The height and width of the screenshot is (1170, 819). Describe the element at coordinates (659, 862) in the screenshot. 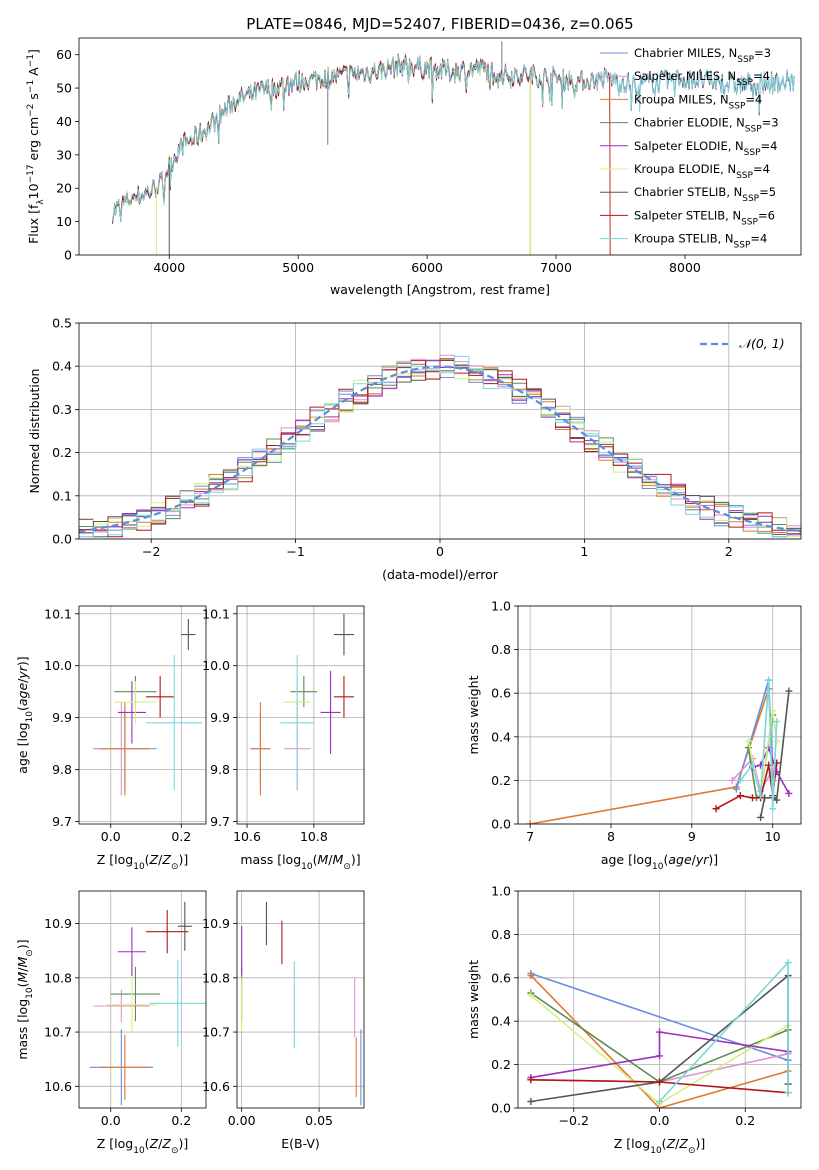

I see `x-axis-label: age [log10(age/yr)]` at that location.